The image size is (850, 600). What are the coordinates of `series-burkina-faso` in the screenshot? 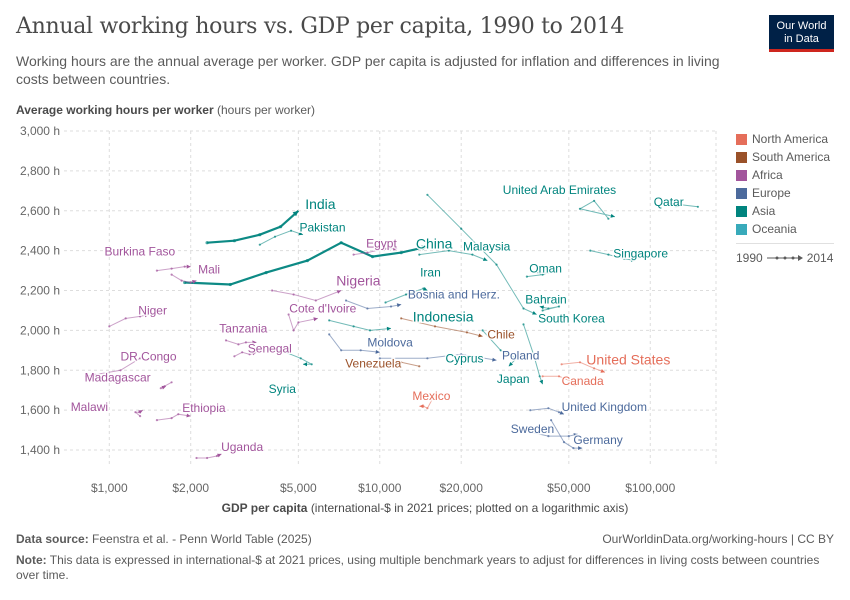 It's located at (173, 268).